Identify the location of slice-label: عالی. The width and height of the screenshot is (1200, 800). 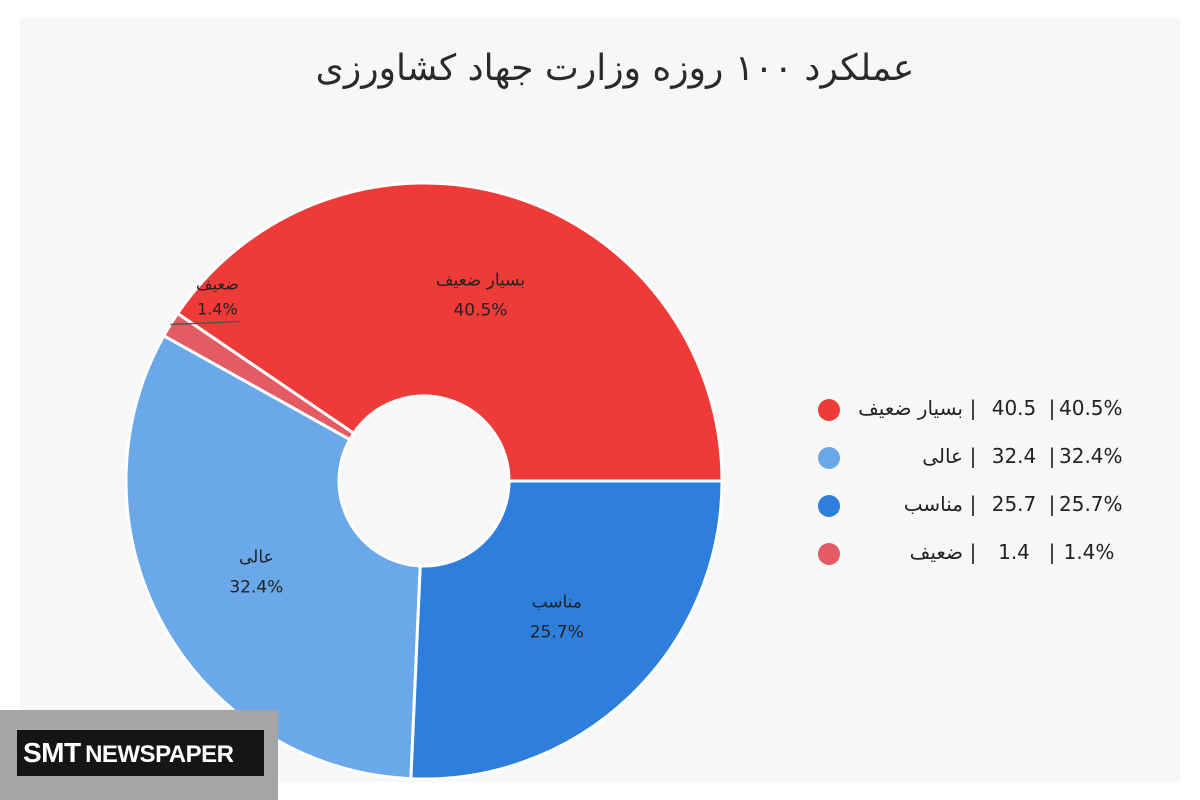
(256, 558).